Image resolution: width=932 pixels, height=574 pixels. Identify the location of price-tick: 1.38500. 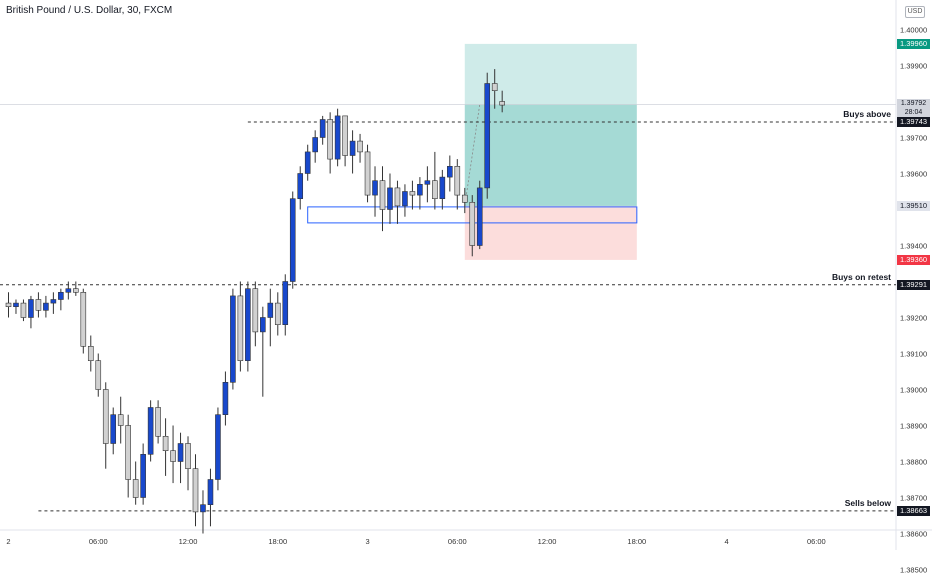
(914, 569).